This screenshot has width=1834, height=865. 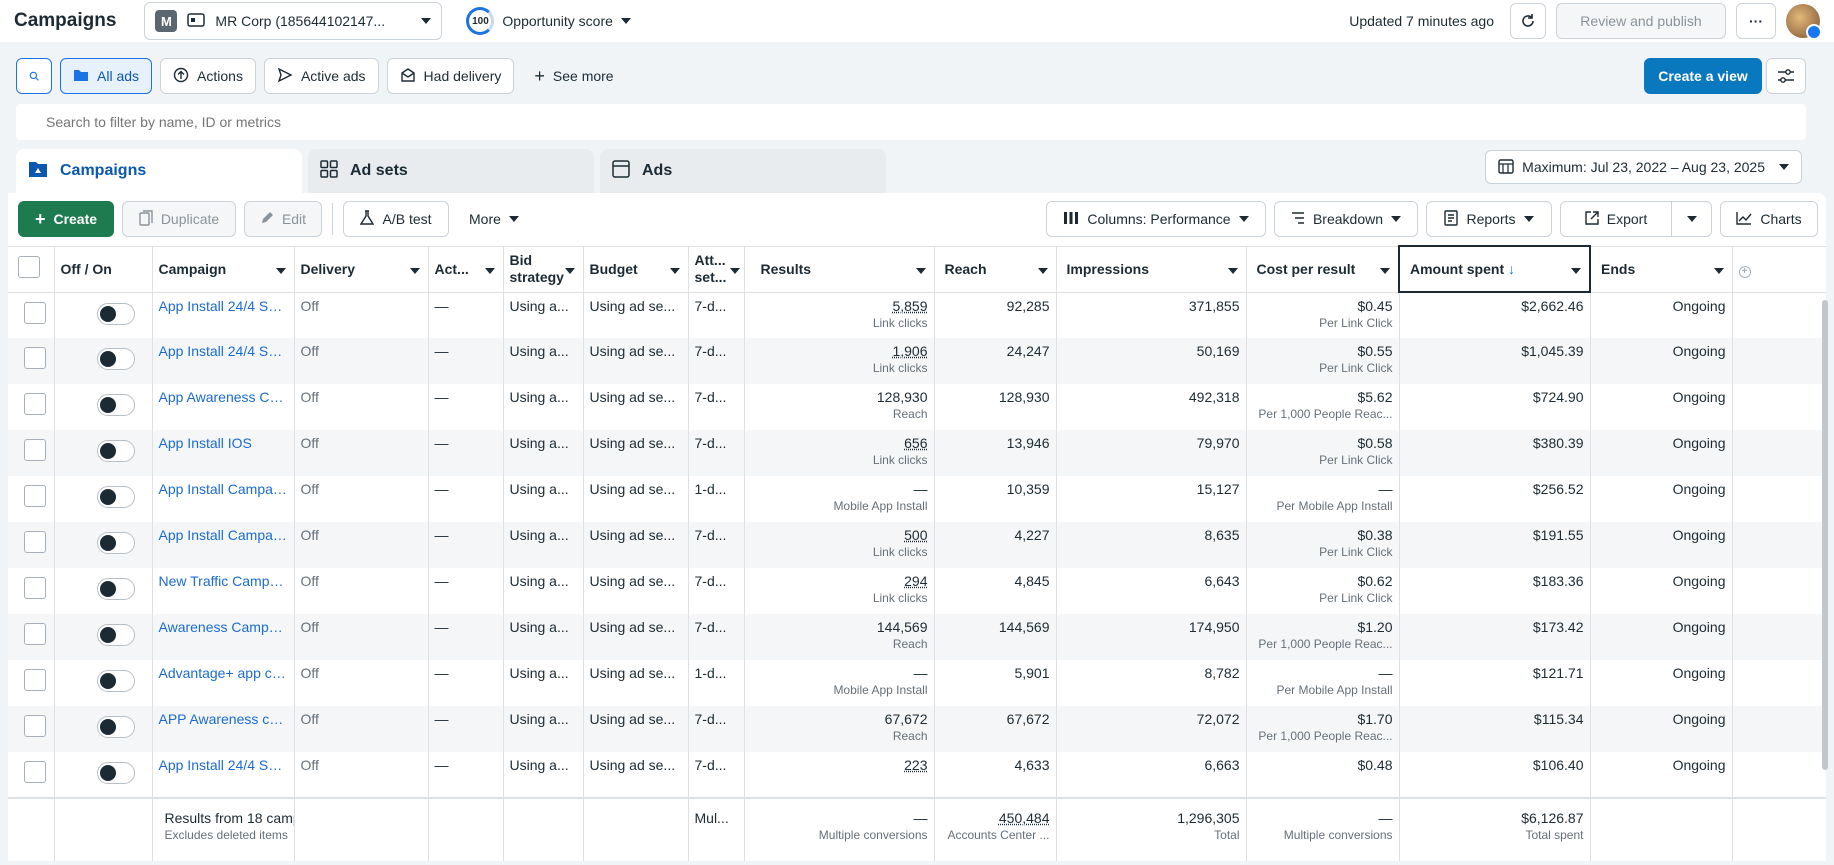 I want to click on columns-button: Columns: Performance, so click(x=1156, y=219).